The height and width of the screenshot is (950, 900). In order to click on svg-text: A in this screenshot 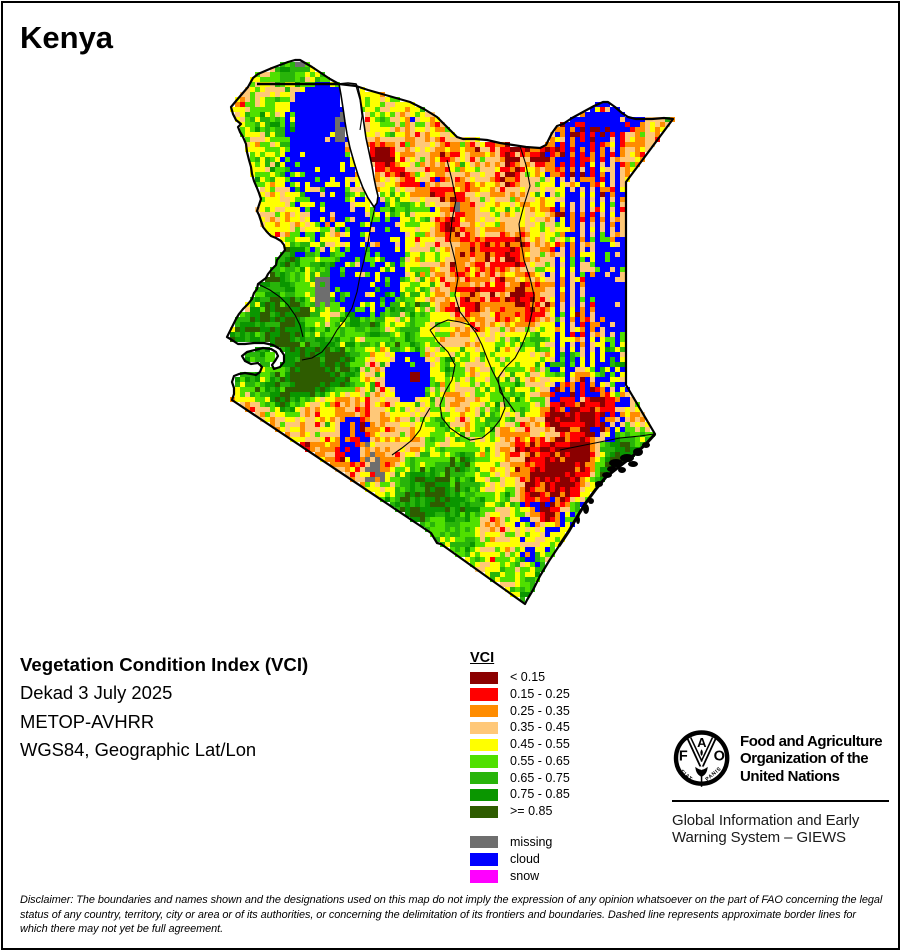, I will do `click(702, 742)`.